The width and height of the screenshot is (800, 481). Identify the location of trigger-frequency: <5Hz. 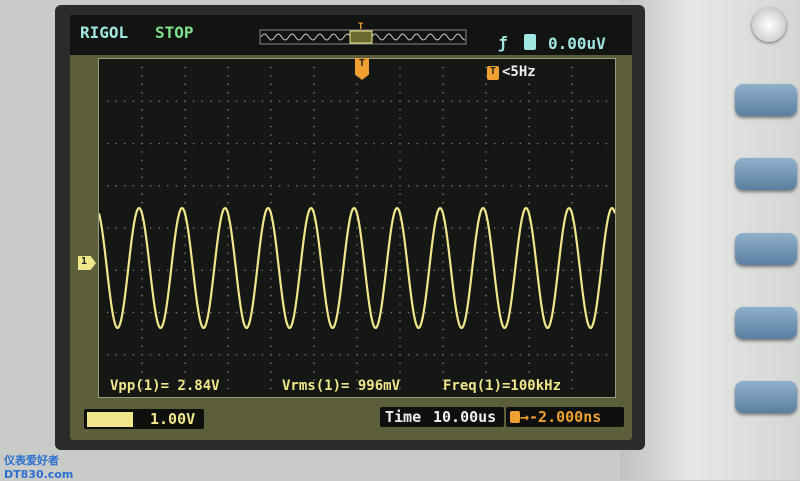
(519, 72).